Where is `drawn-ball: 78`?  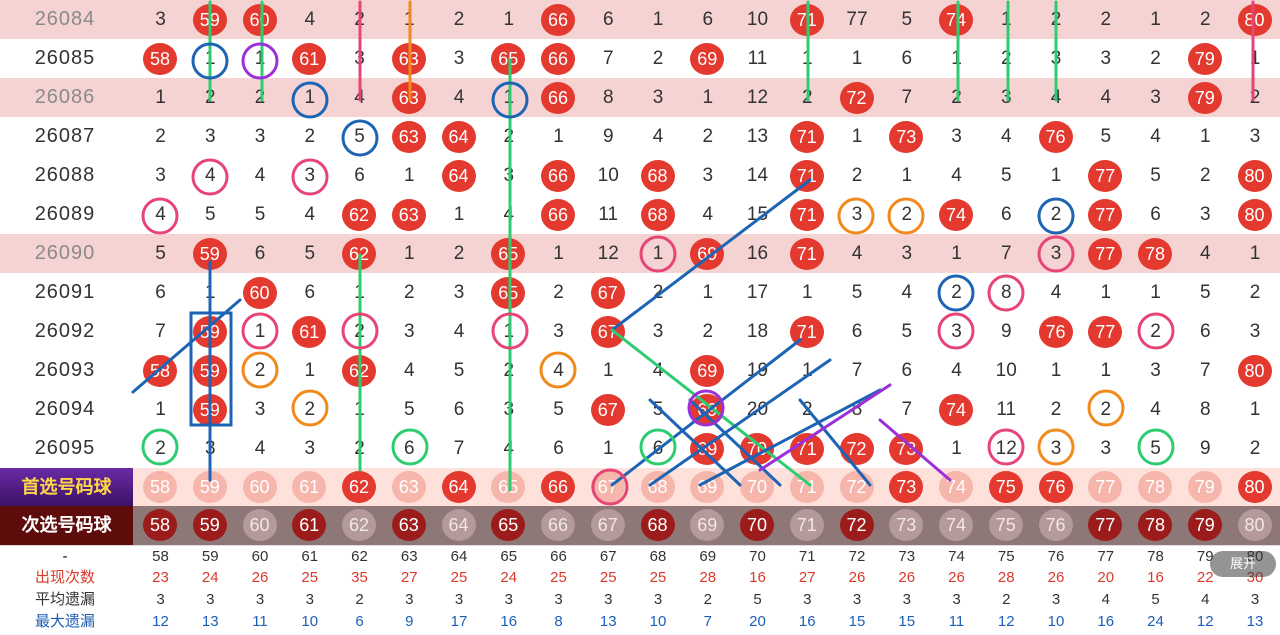 drawn-ball: 78 is located at coordinates (1155, 253).